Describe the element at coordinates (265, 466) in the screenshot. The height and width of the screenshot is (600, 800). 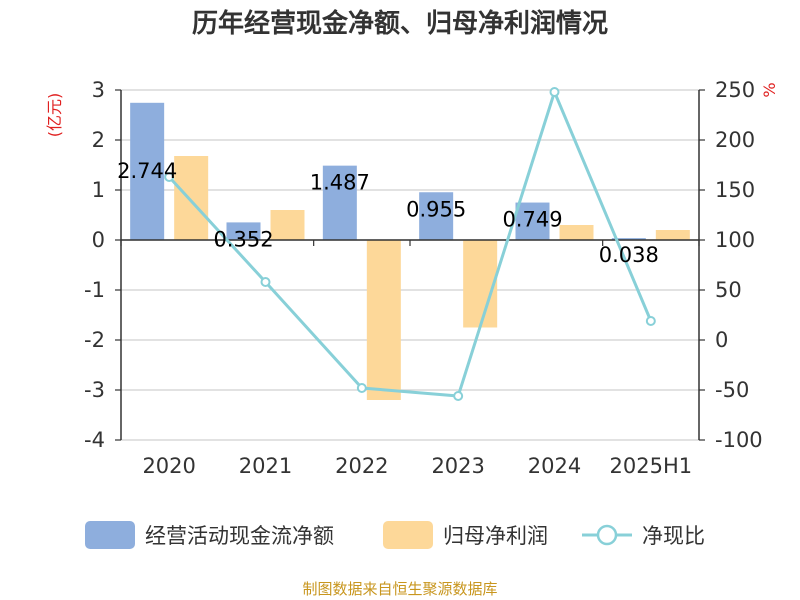
I see `x-tick-label: 2021` at that location.